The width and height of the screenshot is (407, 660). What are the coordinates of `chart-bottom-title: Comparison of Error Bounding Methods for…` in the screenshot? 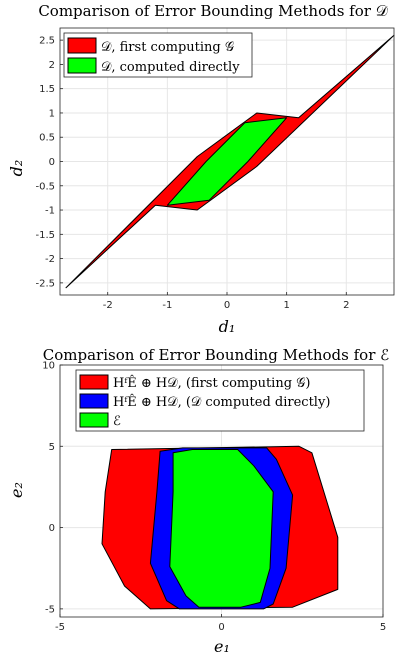 It's located at (216, 355).